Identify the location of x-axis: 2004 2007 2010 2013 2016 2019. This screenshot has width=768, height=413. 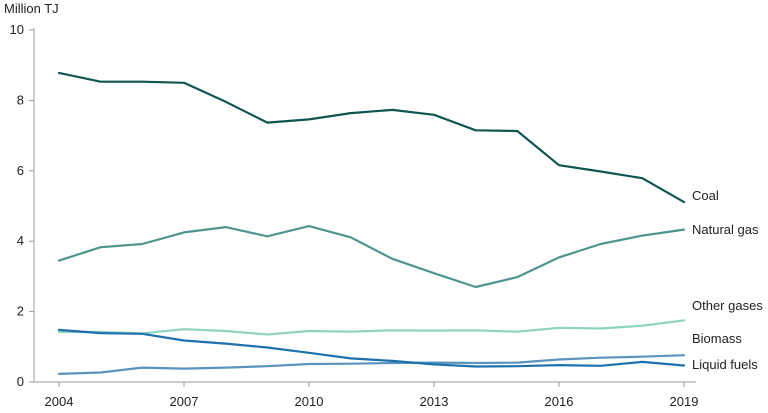
(366, 395).